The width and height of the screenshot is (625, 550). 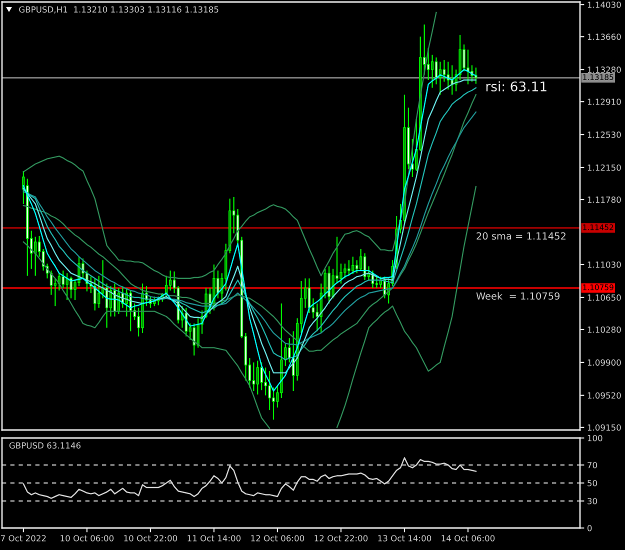 I want to click on y-tick-label: 1.11030, so click(x=604, y=265).